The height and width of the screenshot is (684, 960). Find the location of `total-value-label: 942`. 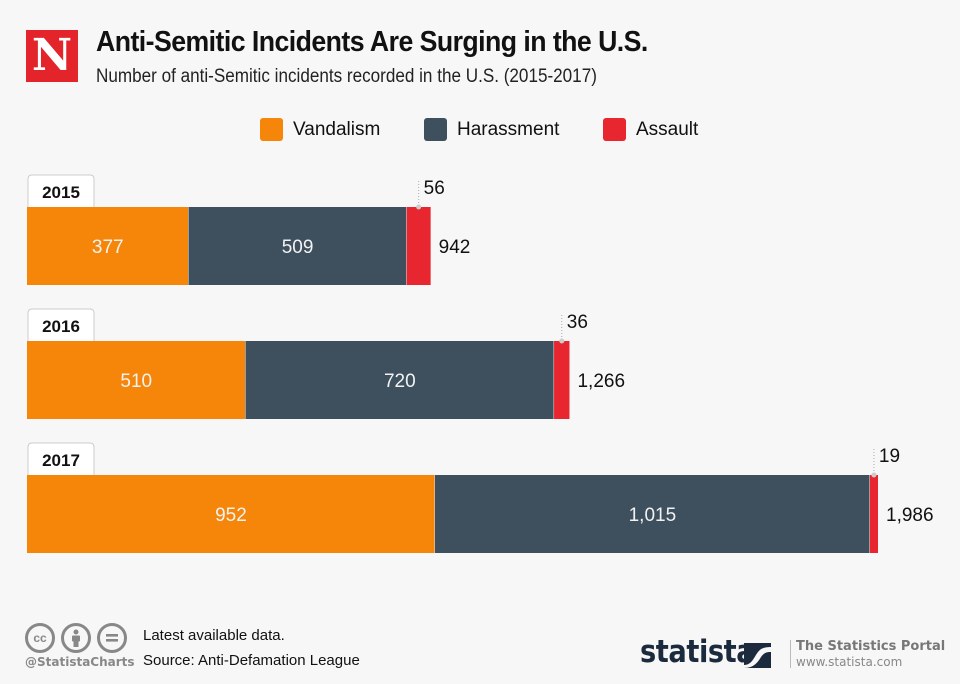

total-value-label: 942 is located at coordinates (455, 247).